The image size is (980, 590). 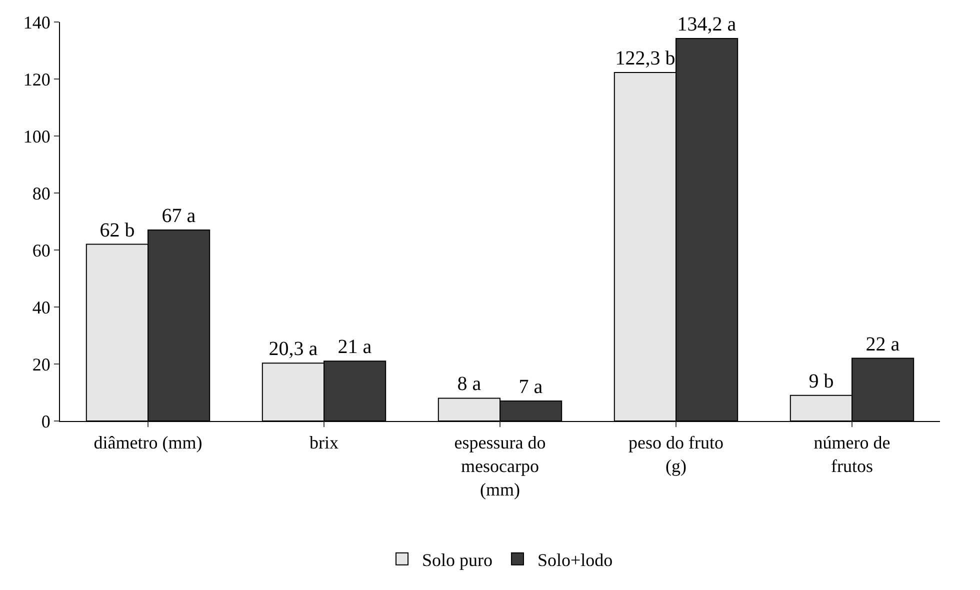 I want to click on x-tick-label: brix, so click(x=324, y=442).